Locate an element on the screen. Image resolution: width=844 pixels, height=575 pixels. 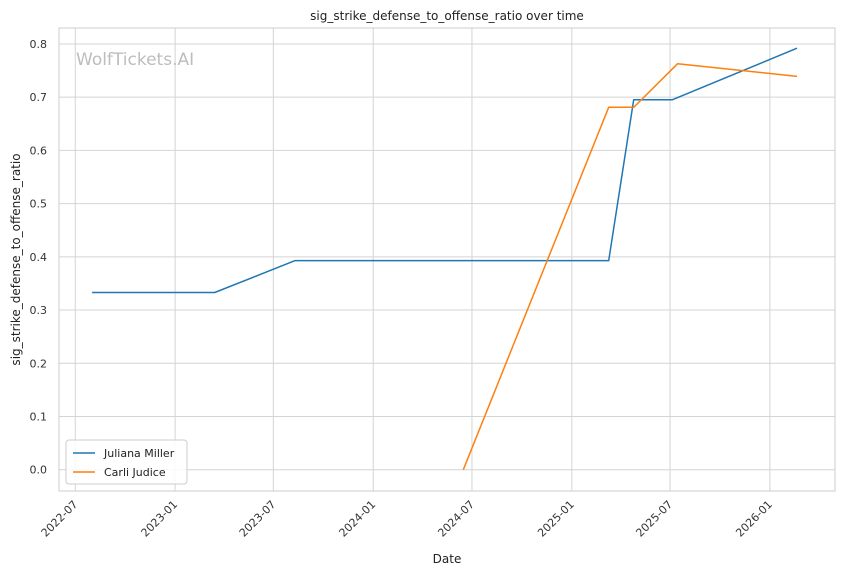
legend-label: Carli Judice is located at coordinates (135, 472).